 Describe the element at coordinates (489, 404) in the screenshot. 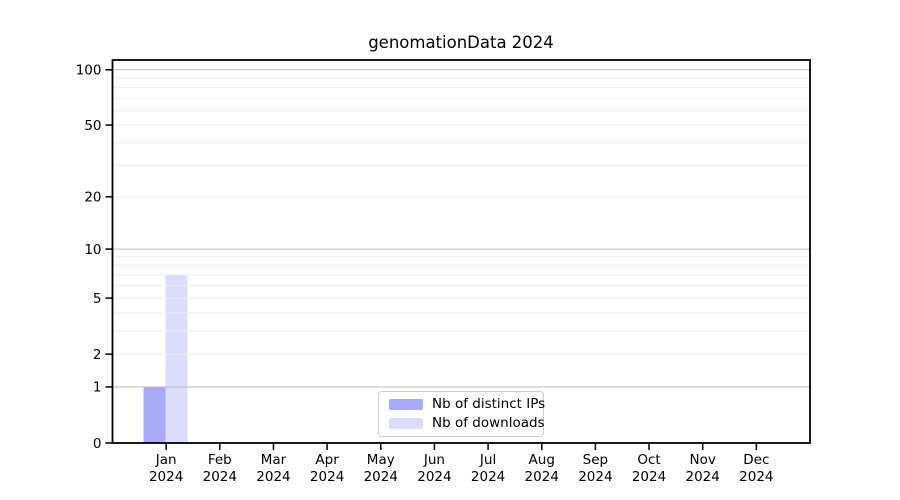

I see `legend-label-distinct-ips: Nb of distinct IPs` at that location.